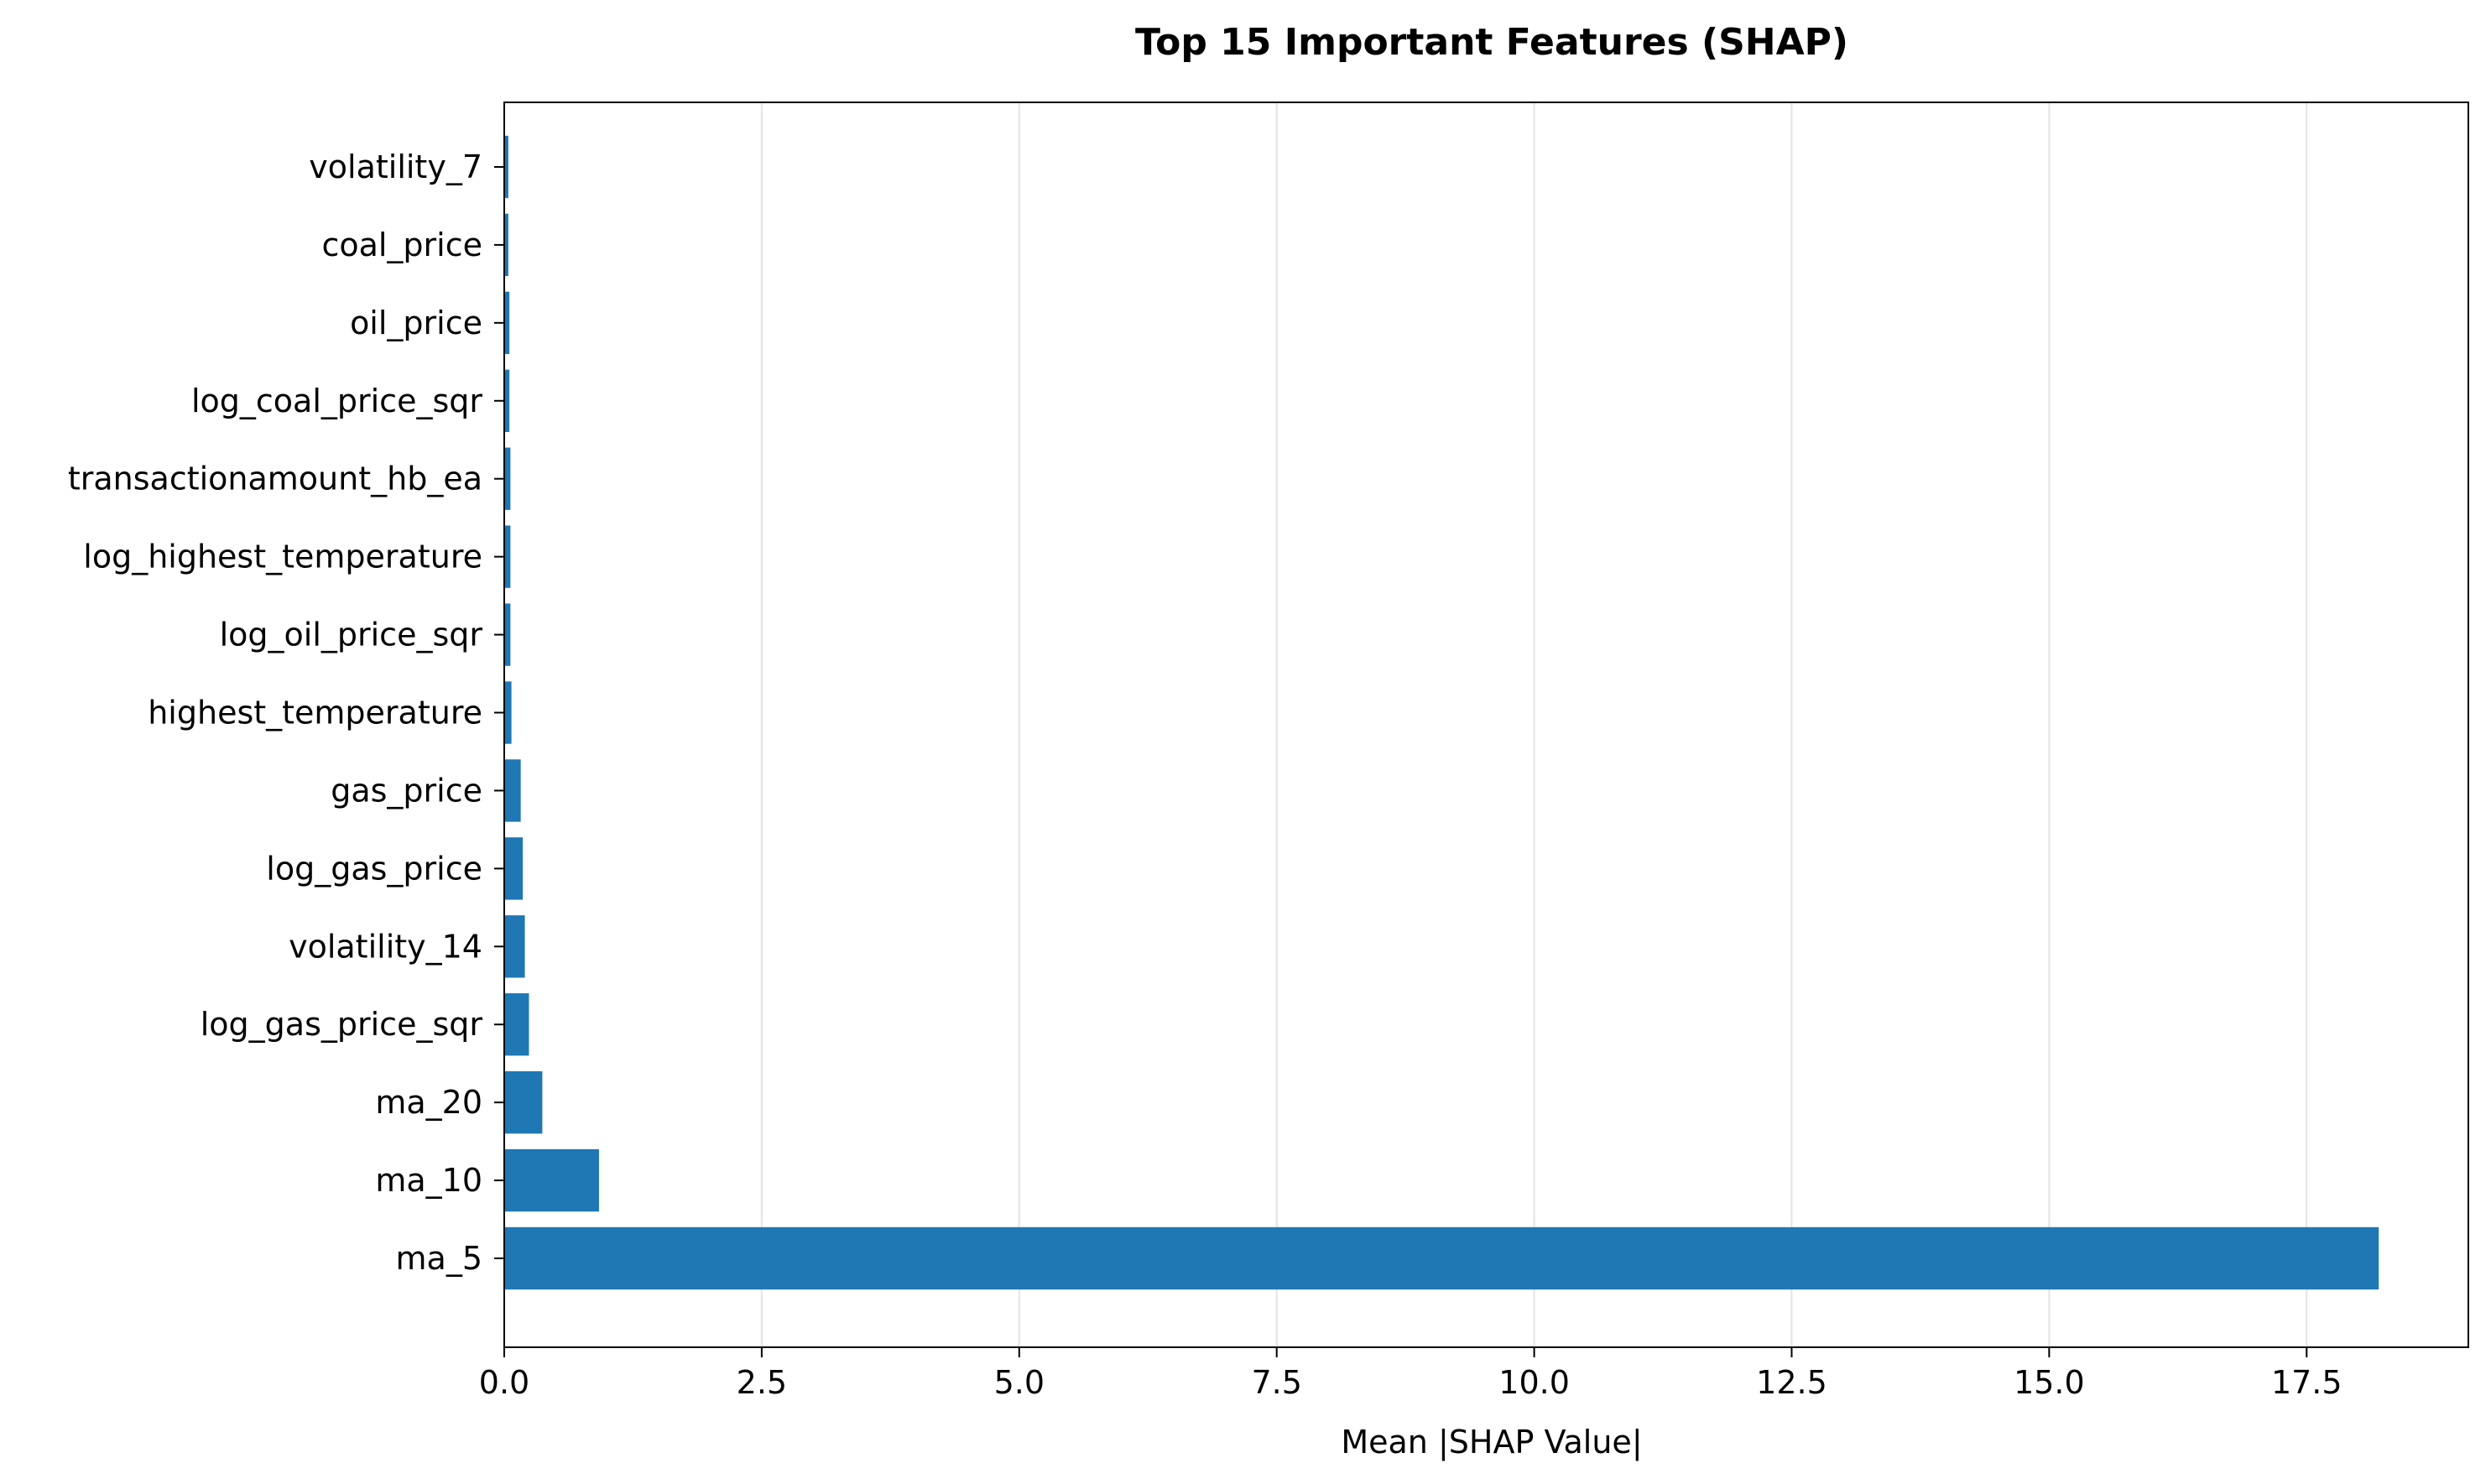 Image resolution: width=2491 pixels, height=1484 pixels. What do you see at coordinates (275, 479) in the screenshot?
I see `y-tick-label: transactionamount_hb_ea` at bounding box center [275, 479].